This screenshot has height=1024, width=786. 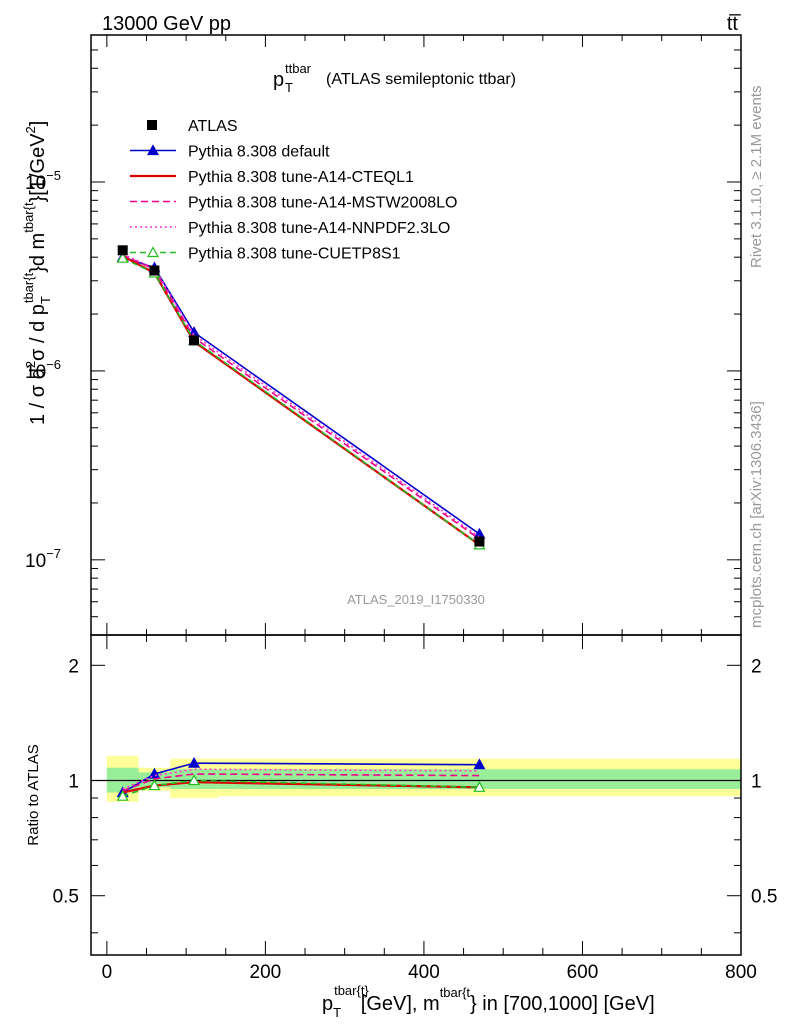 What do you see at coordinates (764, 897) in the screenshot?
I see `ratio-y-tick-label-right: 0.5` at bounding box center [764, 897].